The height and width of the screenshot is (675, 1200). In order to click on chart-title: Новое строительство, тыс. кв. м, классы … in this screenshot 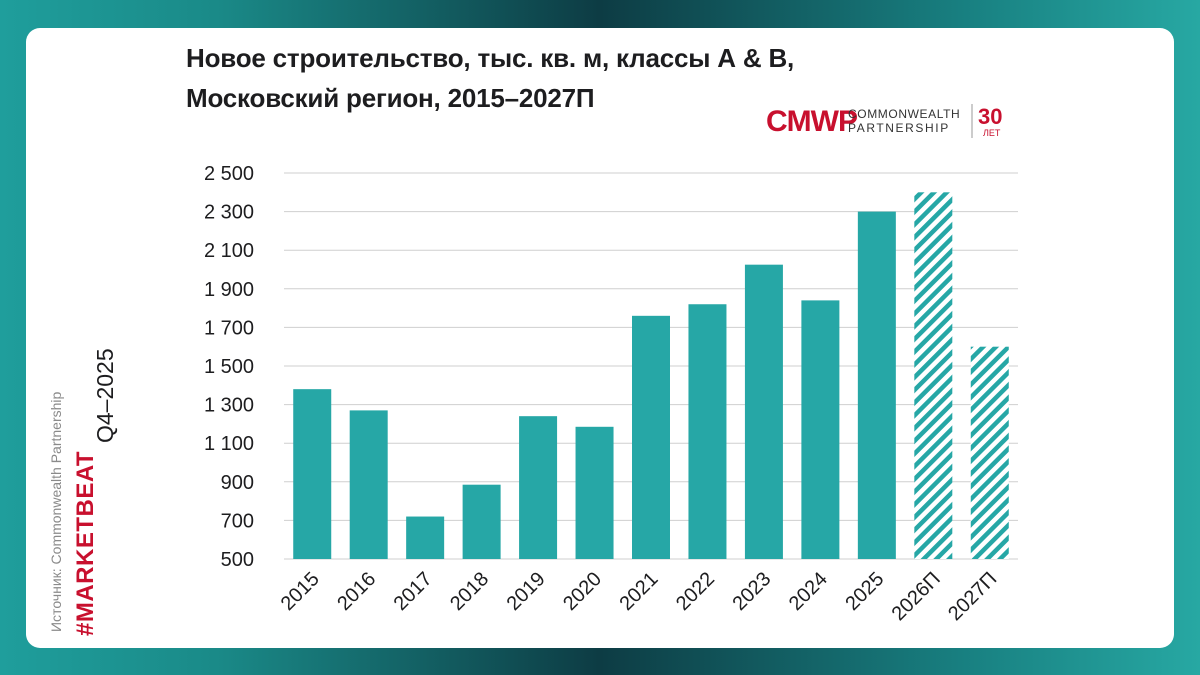, I will do `click(490, 78)`.